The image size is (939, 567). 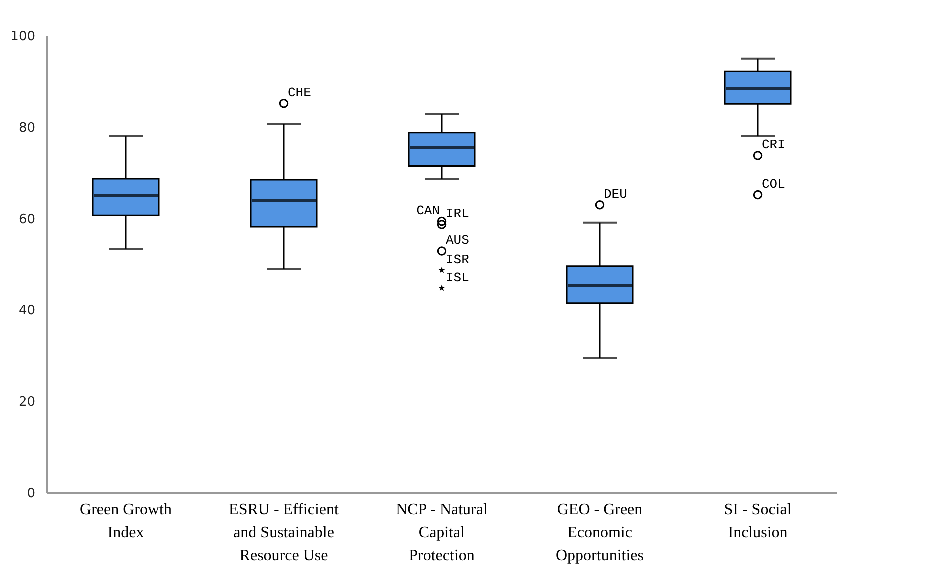 What do you see at coordinates (616, 194) in the screenshot?
I see `data-label: DEU` at bounding box center [616, 194].